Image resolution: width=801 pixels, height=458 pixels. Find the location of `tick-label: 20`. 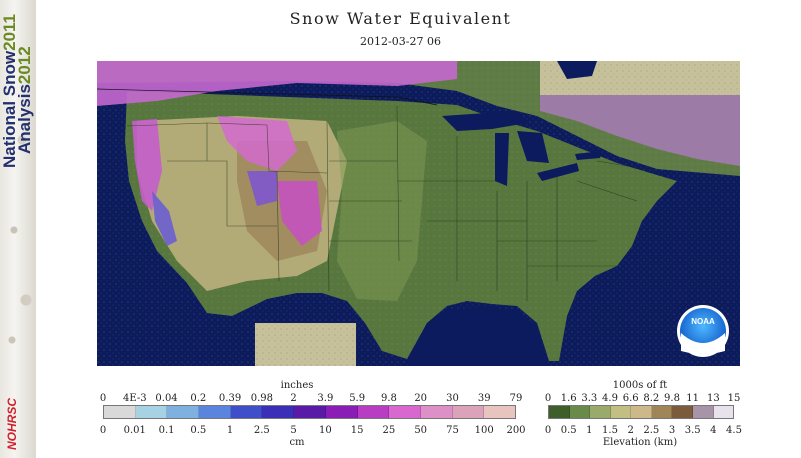

tick-label: 20 is located at coordinates (421, 398).